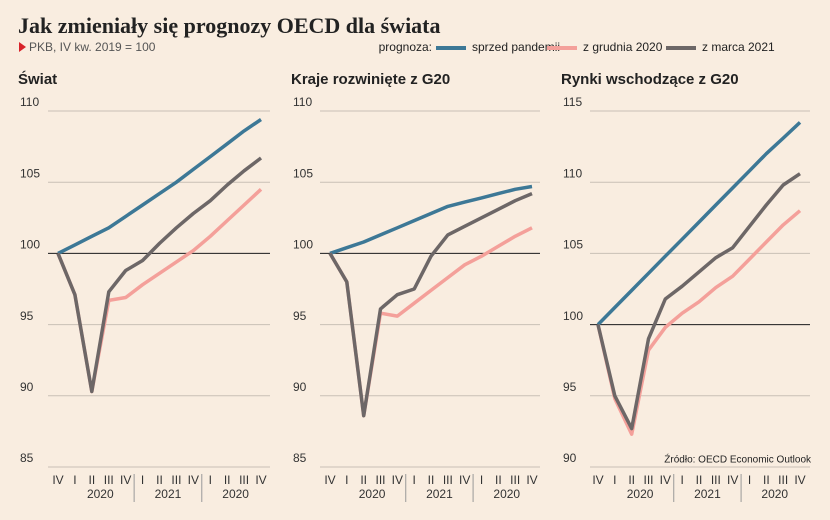  What do you see at coordinates (516, 47) in the screenshot?
I see `legend-entry: sprzed pandemii` at bounding box center [516, 47].